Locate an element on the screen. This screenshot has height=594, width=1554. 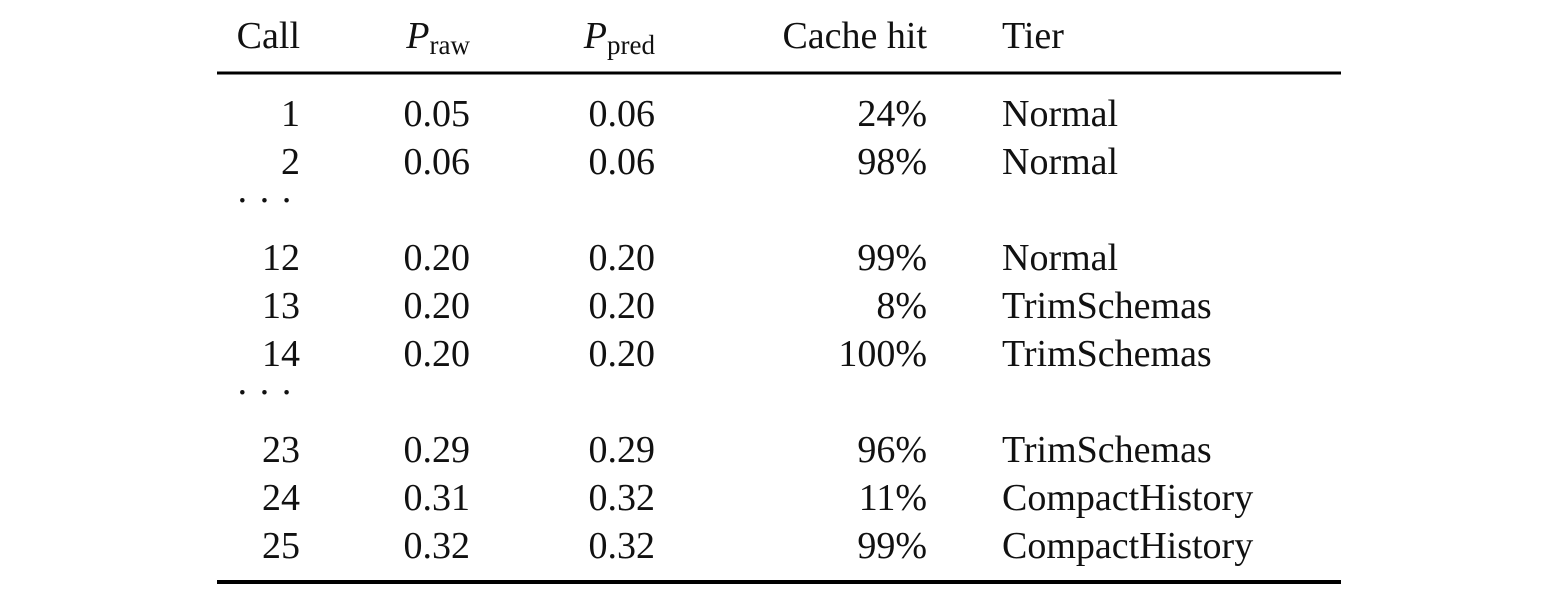
table-cell: 14 is located at coordinates (281, 354).